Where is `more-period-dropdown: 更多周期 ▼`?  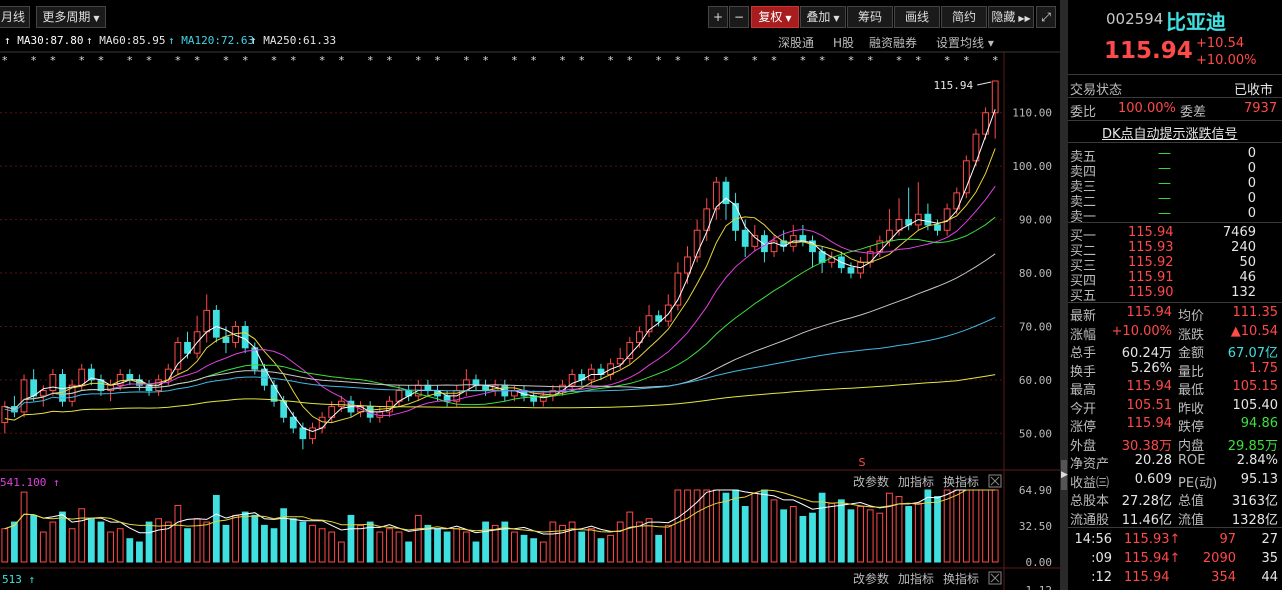
more-period-dropdown: 更多周期 ▼ is located at coordinates (71, 17).